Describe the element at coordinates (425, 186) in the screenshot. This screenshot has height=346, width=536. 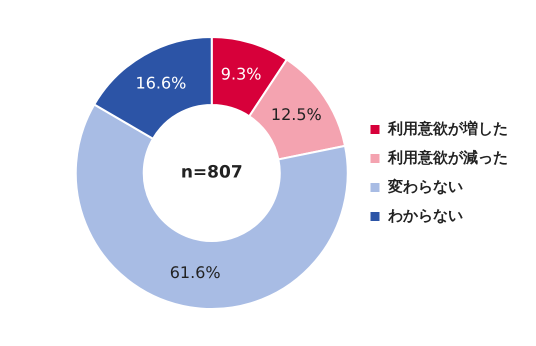
I see `legend-label: 変わらない` at that location.